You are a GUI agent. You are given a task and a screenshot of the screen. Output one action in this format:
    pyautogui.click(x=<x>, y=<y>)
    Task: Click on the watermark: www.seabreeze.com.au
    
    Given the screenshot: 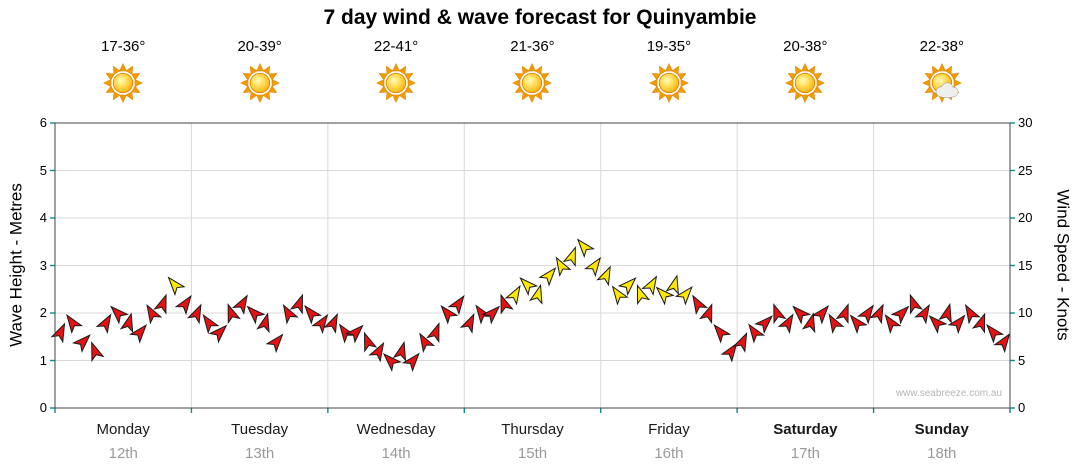 What is the action you would take?
    pyautogui.click(x=948, y=393)
    